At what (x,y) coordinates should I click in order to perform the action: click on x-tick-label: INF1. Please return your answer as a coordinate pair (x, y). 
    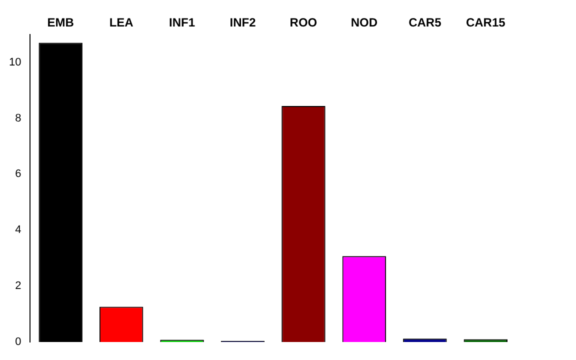
    Looking at the image, I should click on (182, 23).